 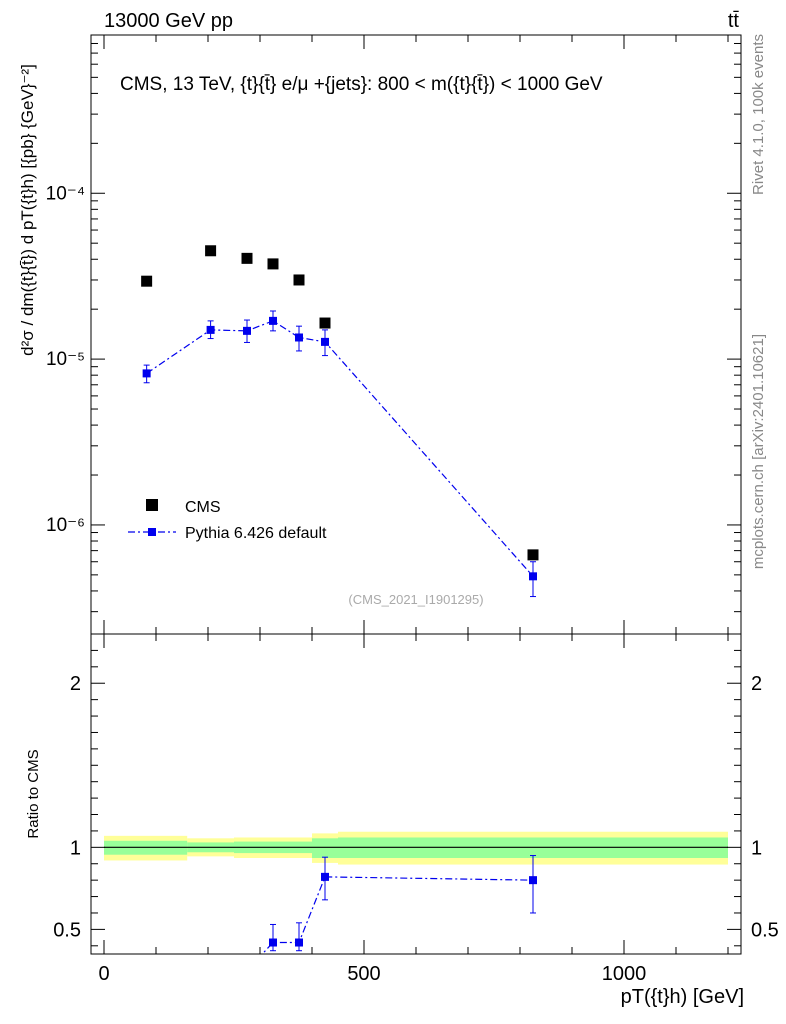 What do you see at coordinates (624, 974) in the screenshot?
I see `x-tick-label: 1000` at bounding box center [624, 974].